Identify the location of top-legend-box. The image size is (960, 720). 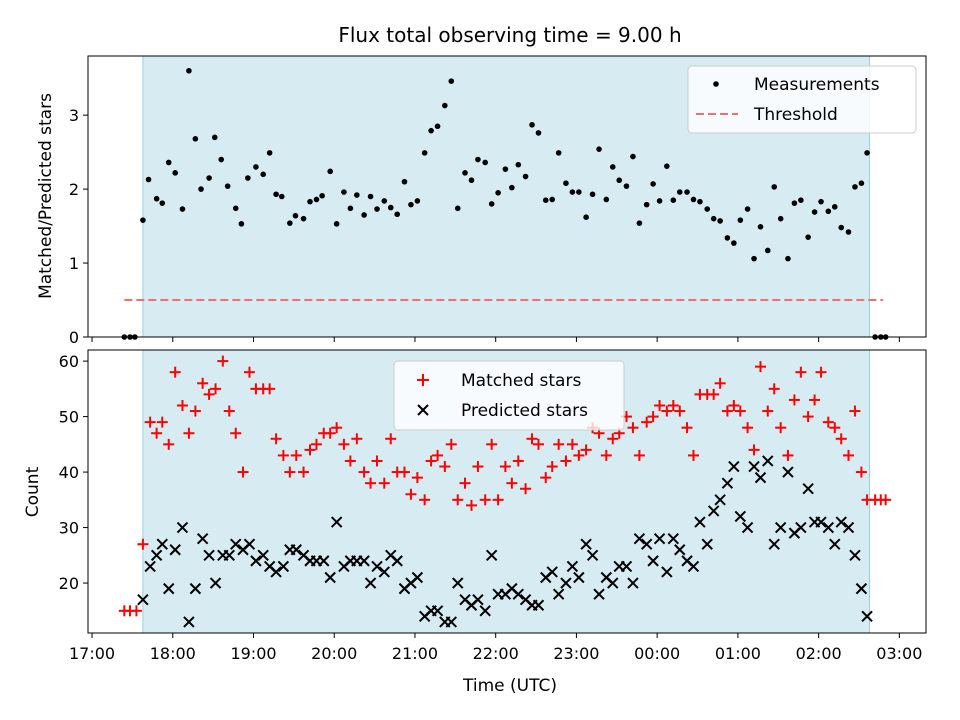
(802, 99).